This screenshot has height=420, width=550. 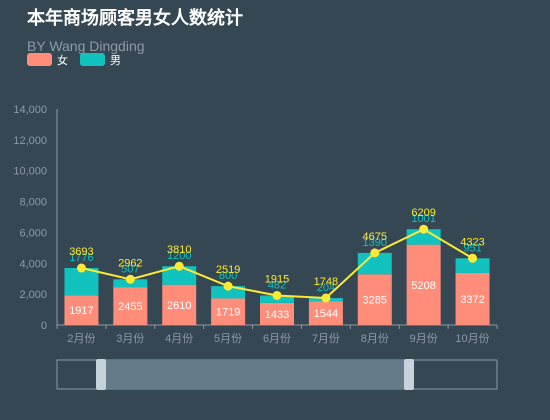 I want to click on x-tick-label: 3月份, so click(x=130, y=338).